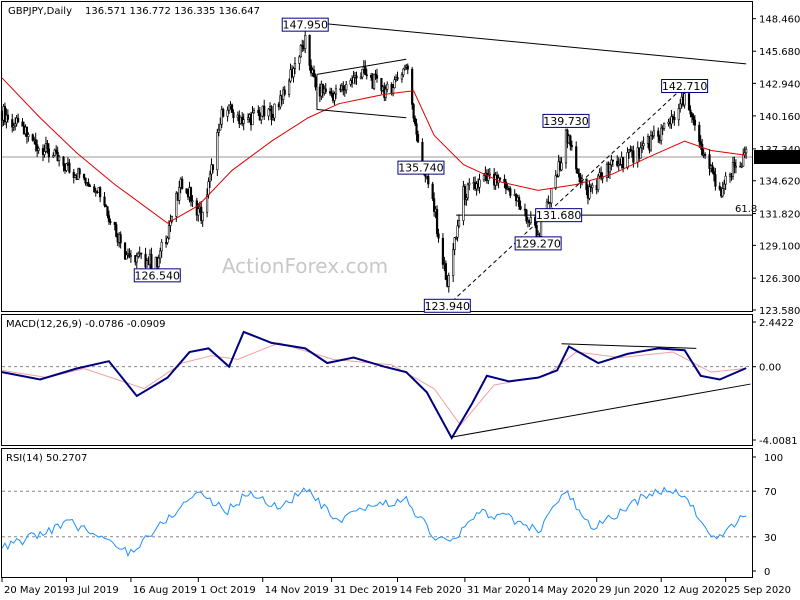 Image resolution: width=800 pixels, height=600 pixels. Describe the element at coordinates (685, 86) in the screenshot. I see `price-annotation-label: 142.710` at that location.